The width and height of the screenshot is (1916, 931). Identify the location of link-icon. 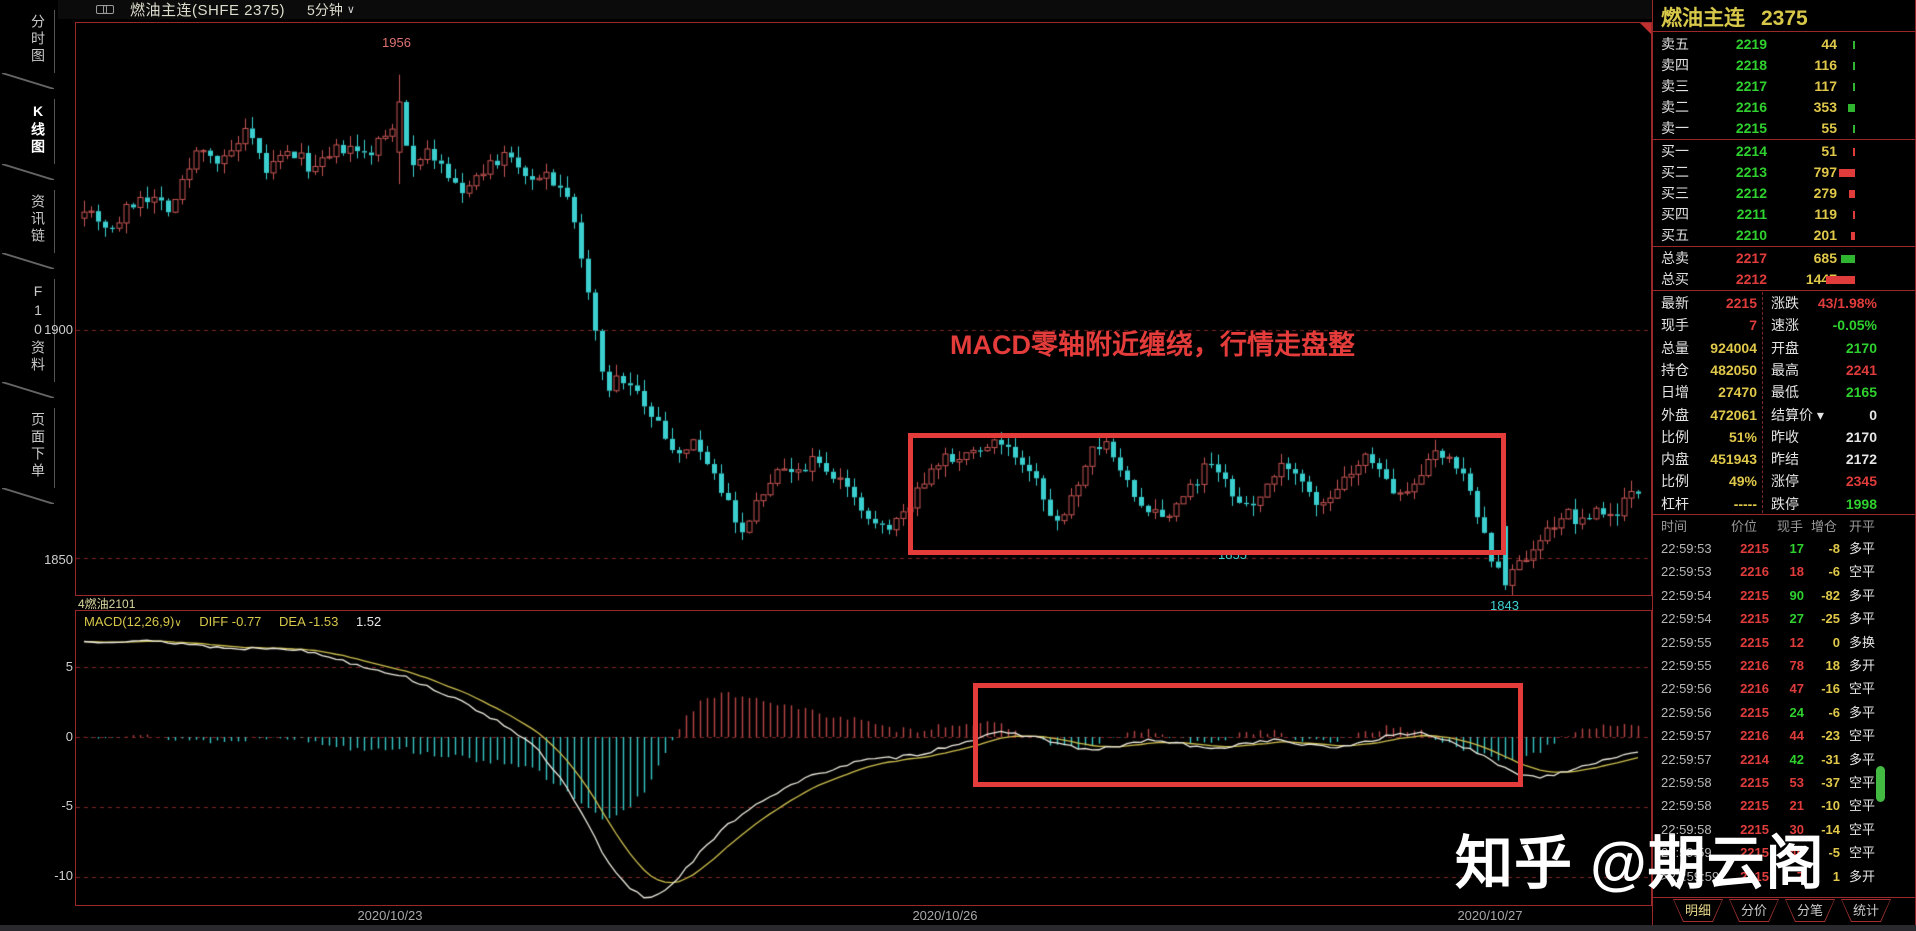
(105, 9).